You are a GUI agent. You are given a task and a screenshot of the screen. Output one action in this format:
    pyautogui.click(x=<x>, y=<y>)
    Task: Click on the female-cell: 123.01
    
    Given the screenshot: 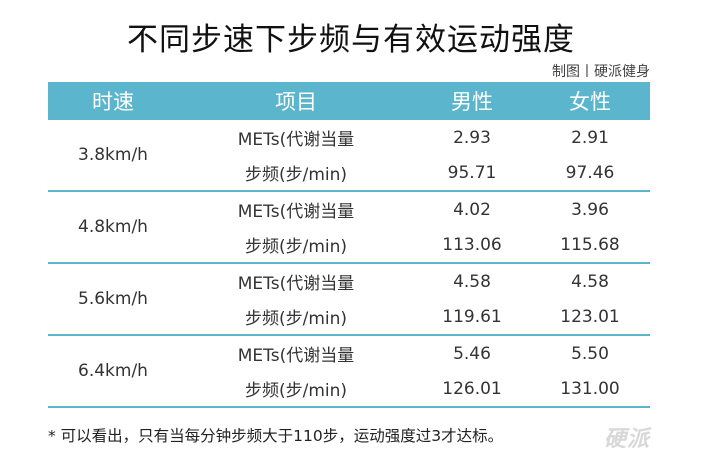 What is the action you would take?
    pyautogui.click(x=590, y=316)
    